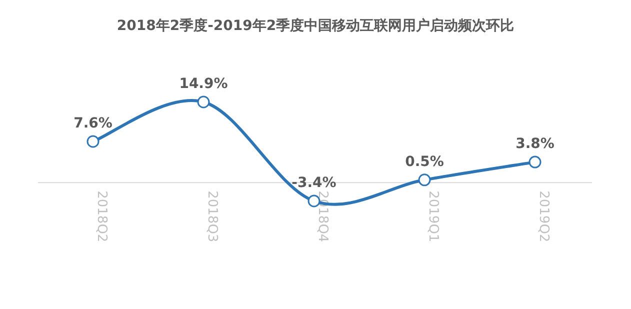 This screenshot has width=631, height=309. I want to click on title: 2018年2季度-2019年2季度中国移动互联网用户启动频次环比, so click(315, 26).